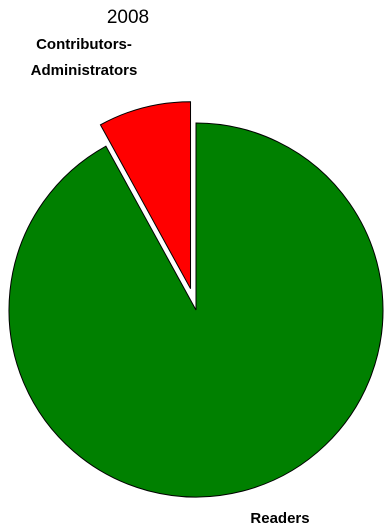 The width and height of the screenshot is (384, 532). Describe the element at coordinates (280, 518) in the screenshot. I see `slice-label-readers: Readers` at that location.